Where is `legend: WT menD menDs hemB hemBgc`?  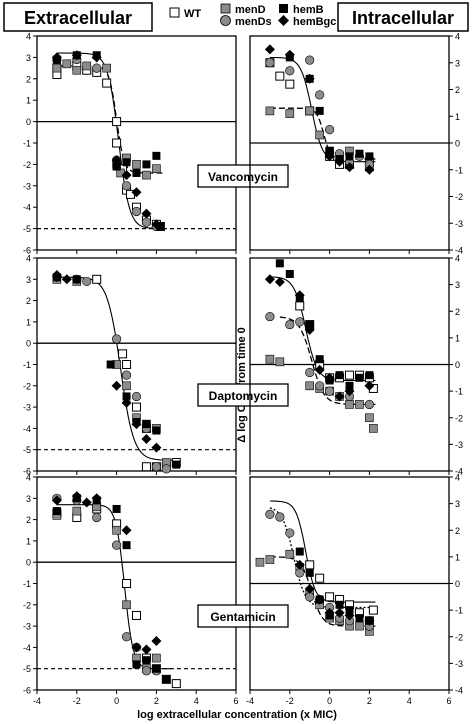 legend: WT menD menDs hemB hemBgc is located at coordinates (252, 15).